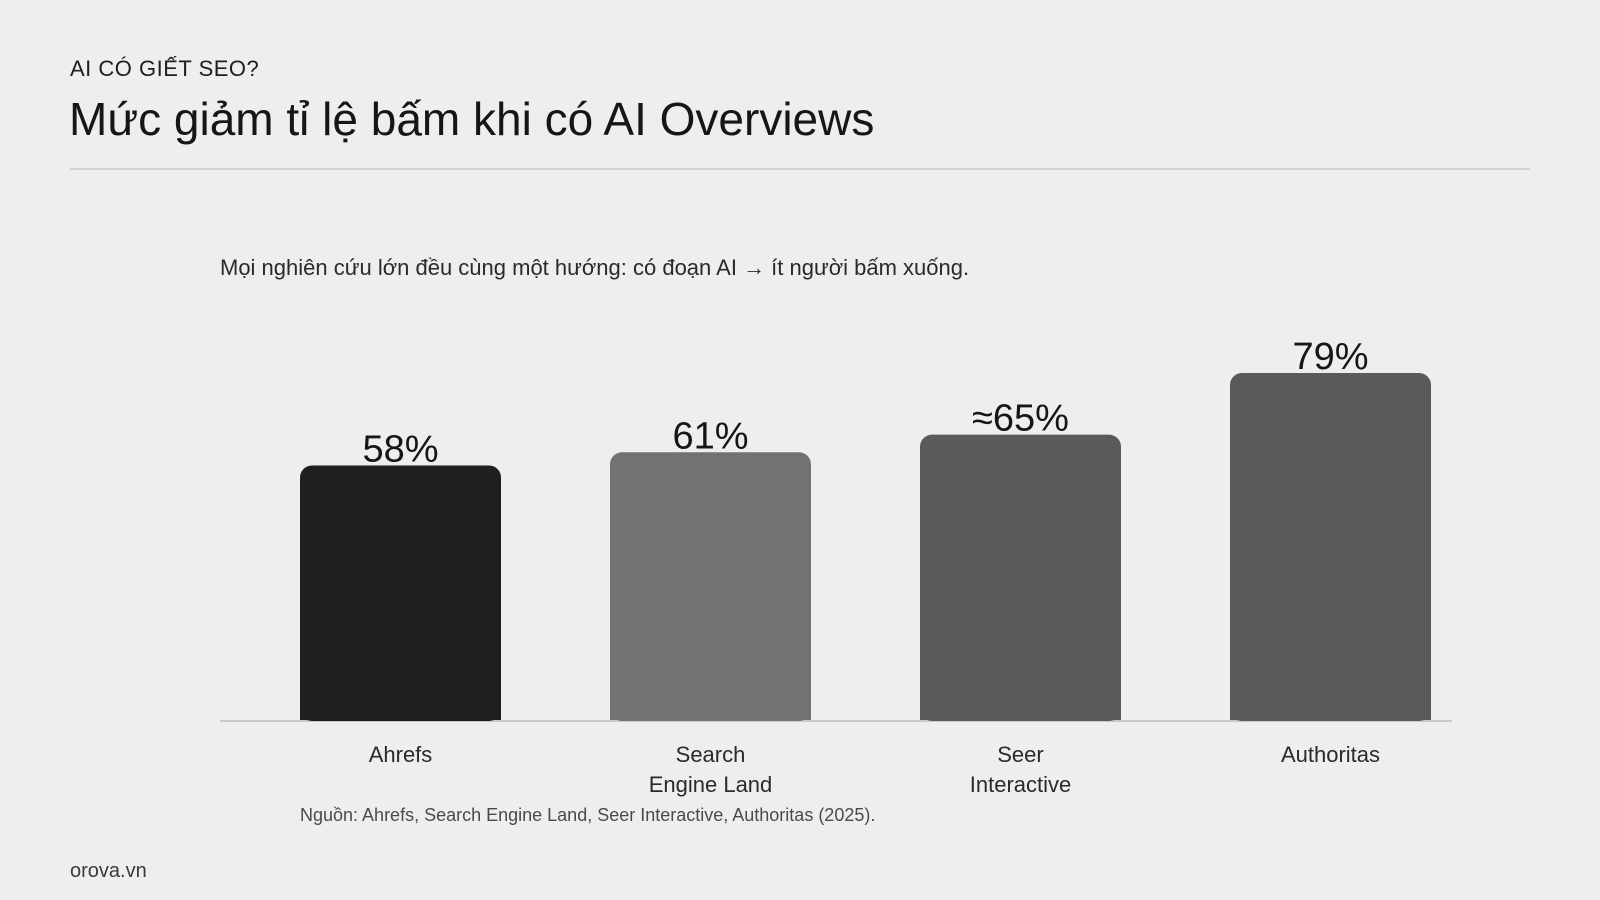 Image resolution: width=1600 pixels, height=900 pixels. I want to click on category-tick-label: Interactive, so click(1021, 784).